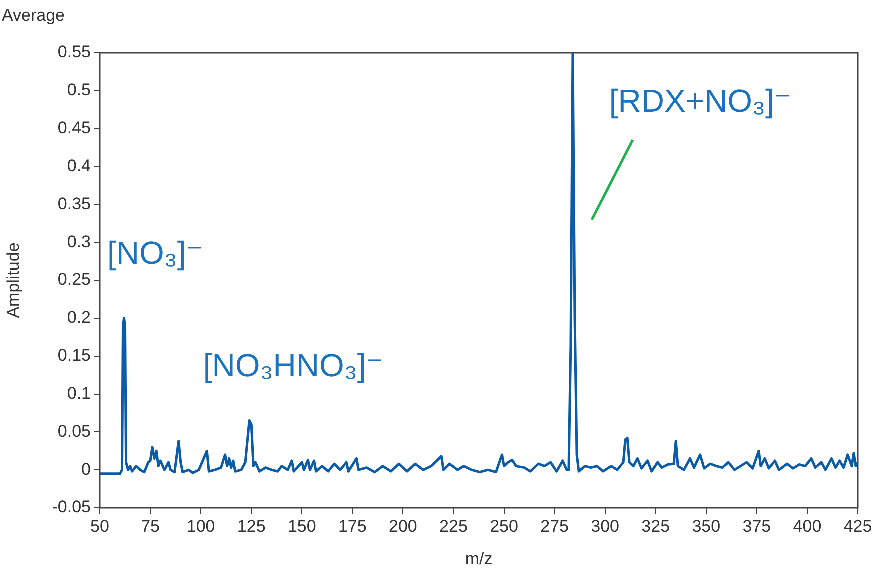  Describe the element at coordinates (554, 526) in the screenshot. I see `x-tick-label: 275` at that location.